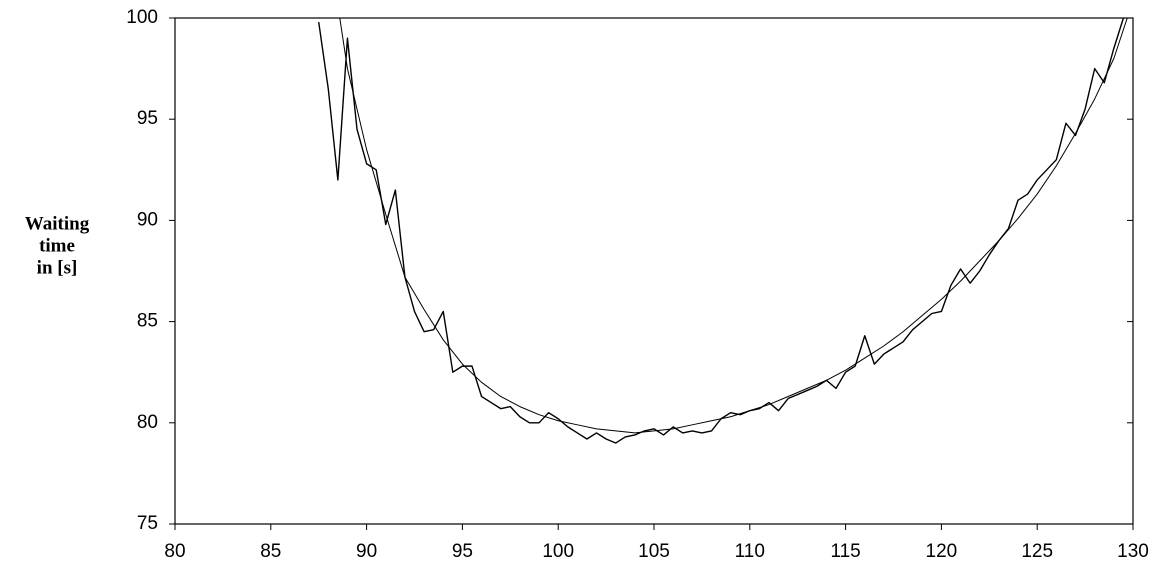 This screenshot has width=1162, height=584. Describe the element at coordinates (845, 551) in the screenshot. I see `x-tick-label: 115` at that location.